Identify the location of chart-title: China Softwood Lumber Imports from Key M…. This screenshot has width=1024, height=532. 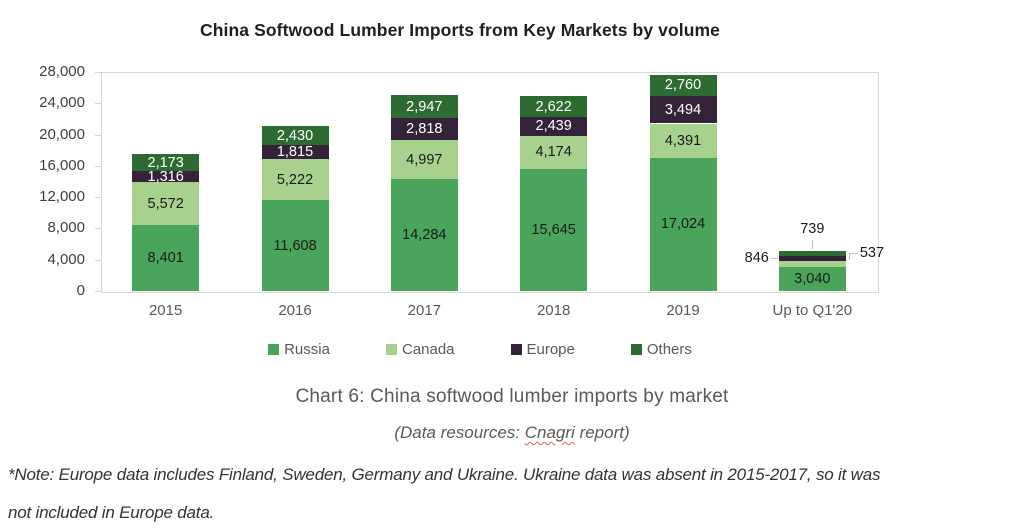
(460, 30).